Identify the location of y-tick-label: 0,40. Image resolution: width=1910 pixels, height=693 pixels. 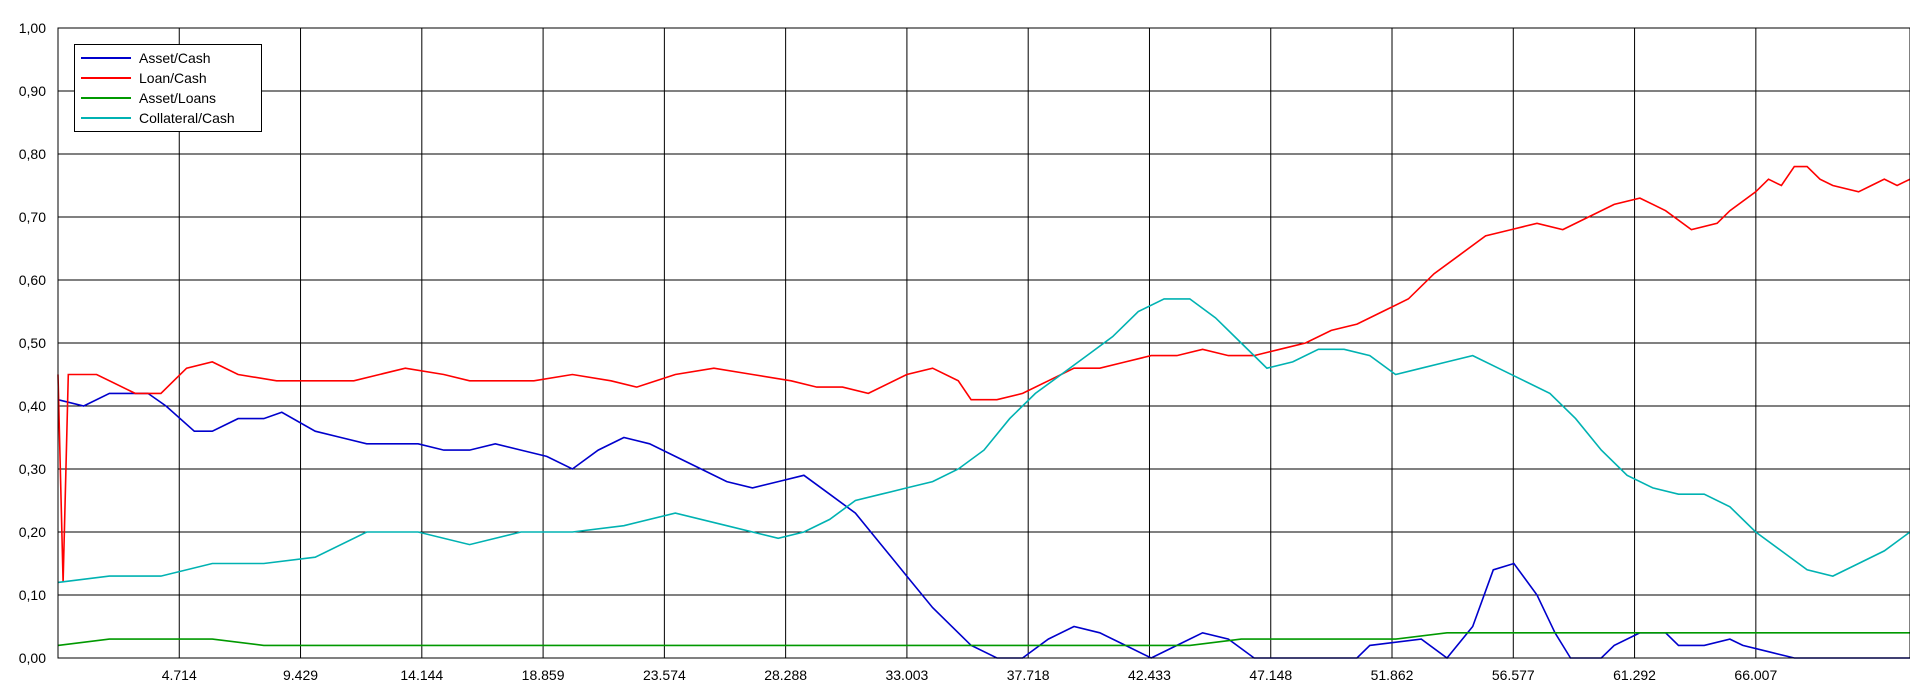
(32, 406).